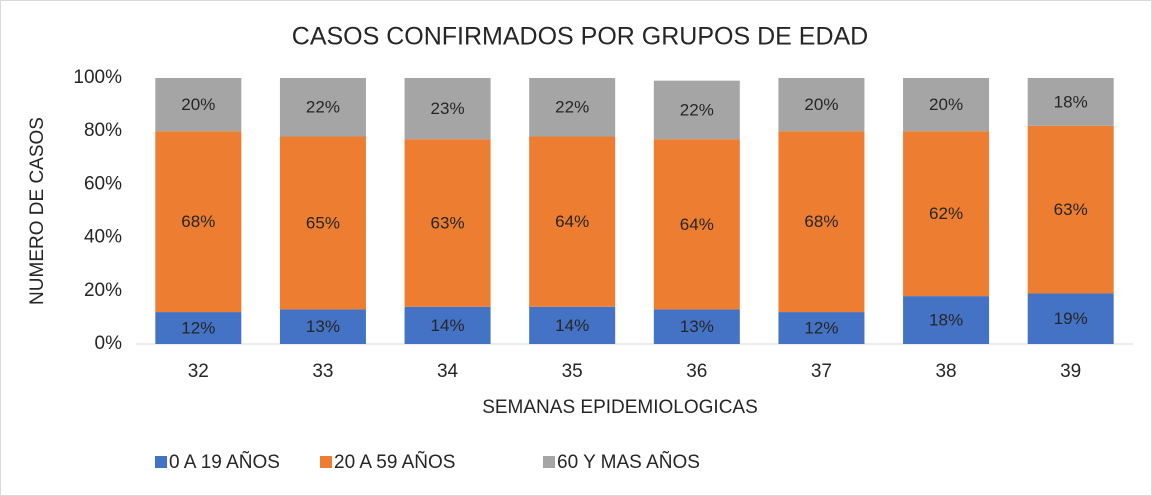 This screenshot has width=1152, height=496. I want to click on y-tick-label: 20%, so click(103, 290).